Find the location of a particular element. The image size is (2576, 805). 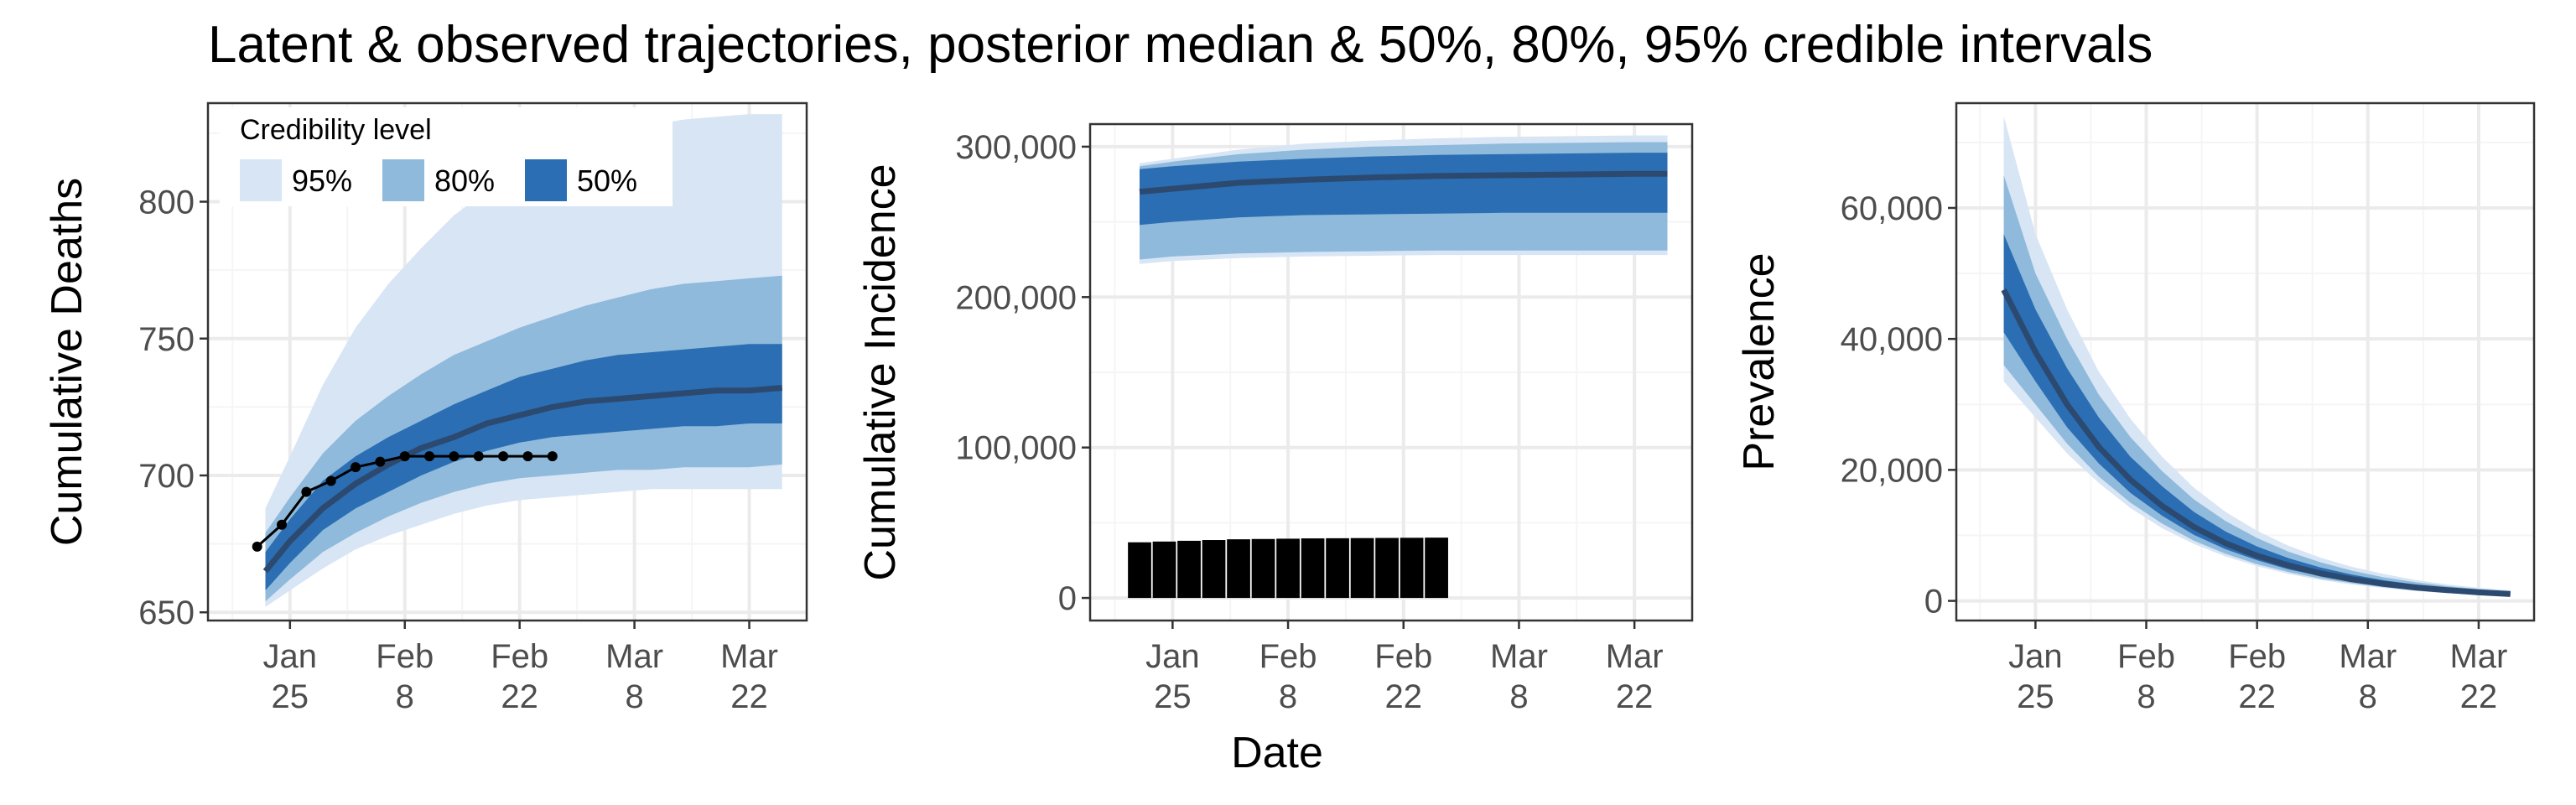

y-tick-label: 60,000 is located at coordinates (1892, 208).